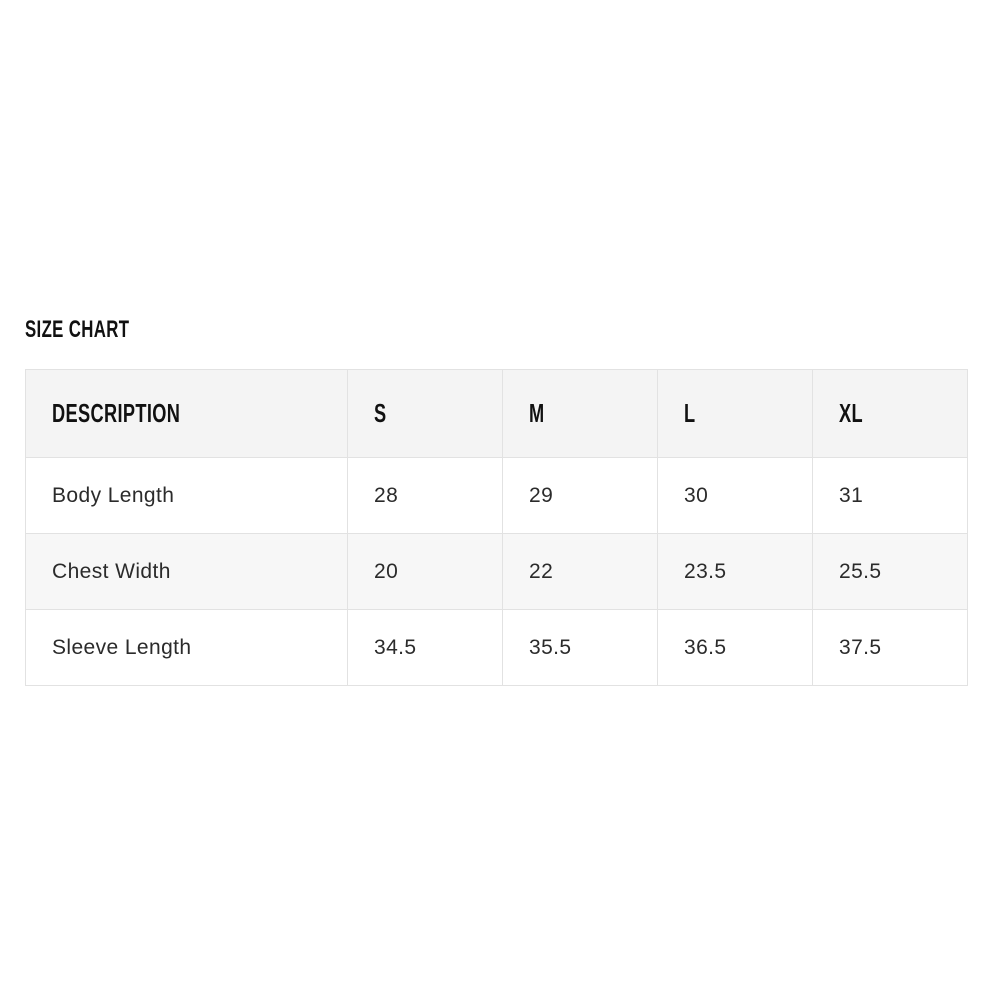  What do you see at coordinates (735, 647) in the screenshot?
I see `size-value-cell: 36.5` at bounding box center [735, 647].